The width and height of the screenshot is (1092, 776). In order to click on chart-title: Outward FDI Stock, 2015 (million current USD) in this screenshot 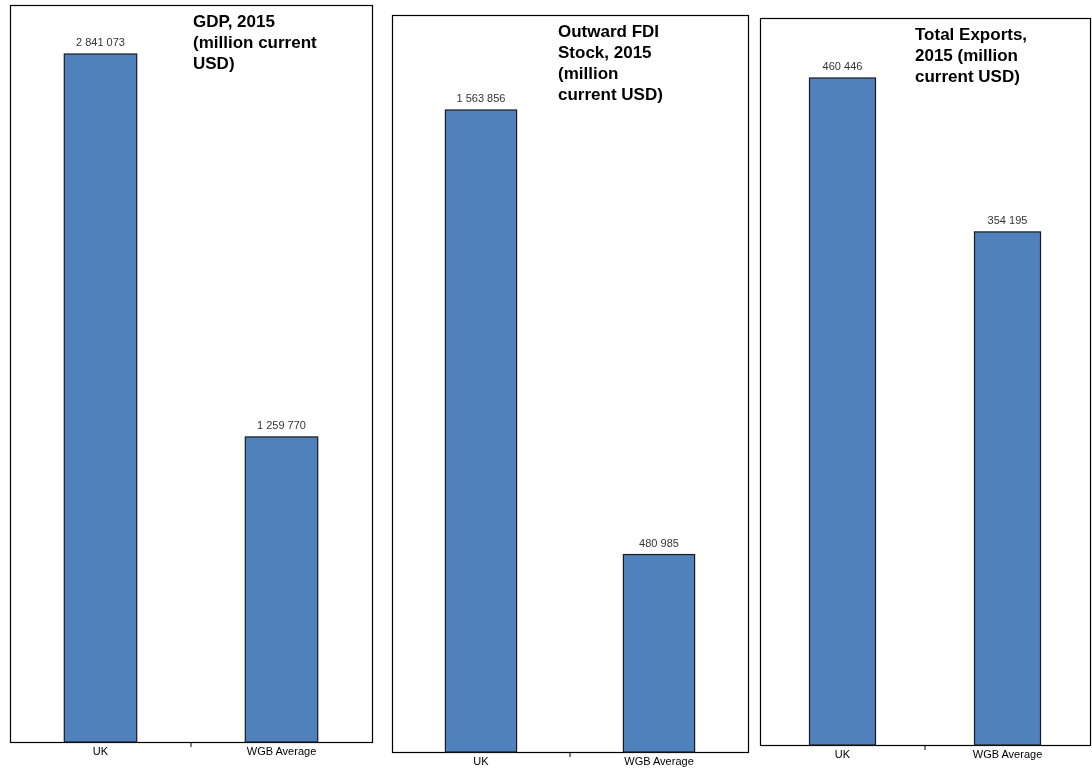, I will do `click(610, 63)`.